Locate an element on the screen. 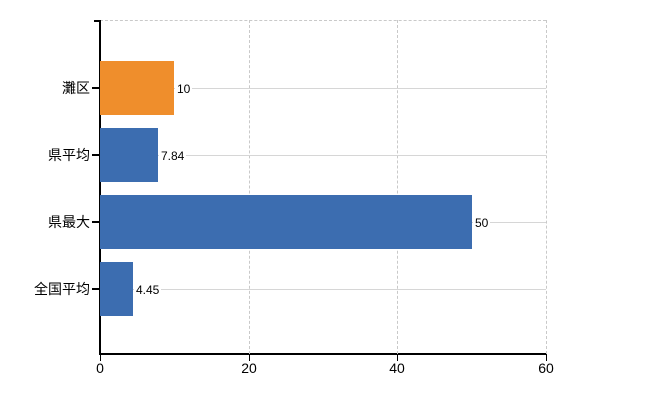 The width and height of the screenshot is (650, 400). category-label: 灘区 is located at coordinates (76, 88).